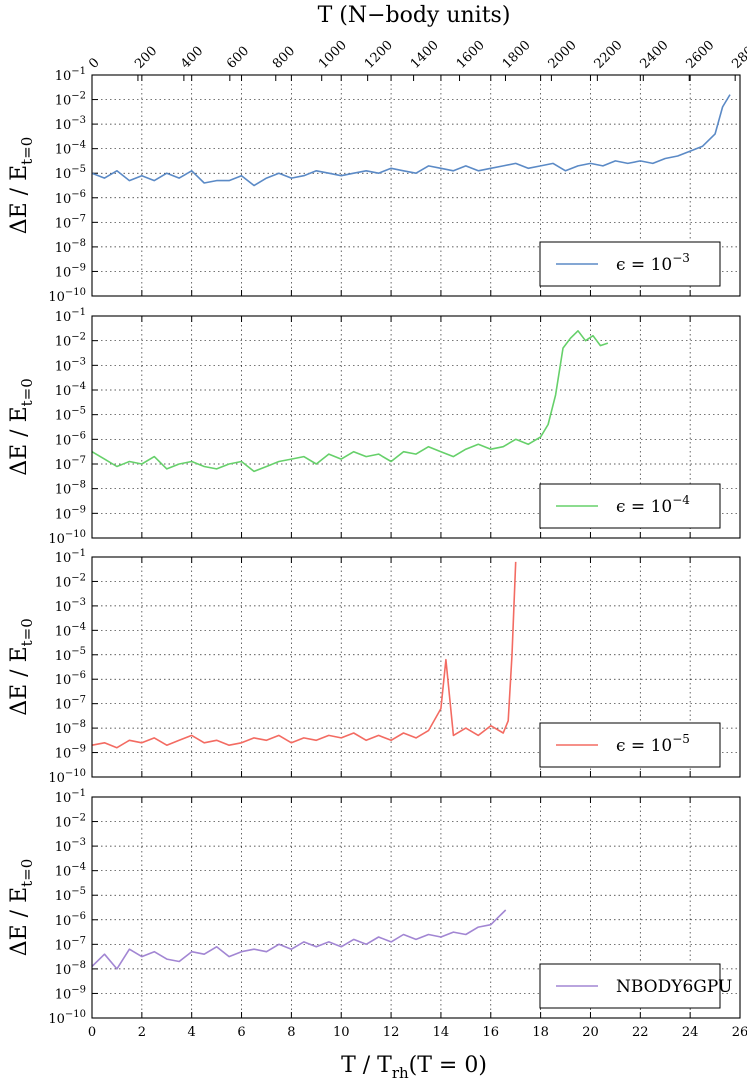 The height and width of the screenshot is (1078, 747). What do you see at coordinates (78, 218) in the screenshot?
I see `y-tick-exp: −7` at bounding box center [78, 218].